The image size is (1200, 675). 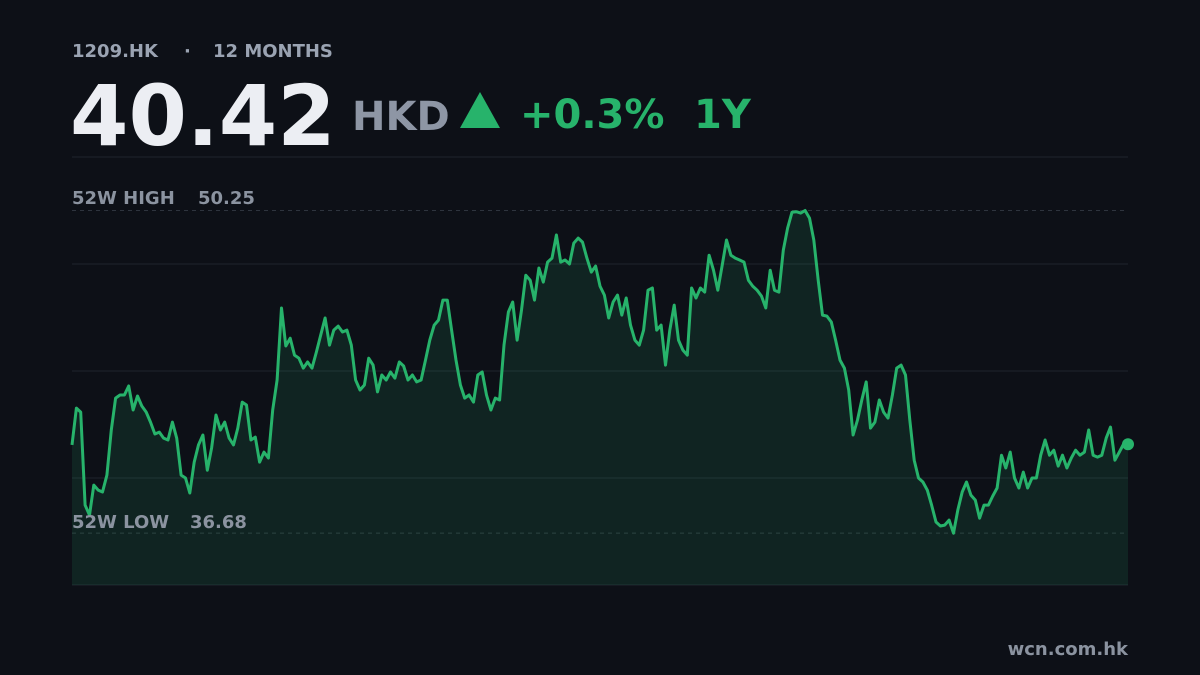 I want to click on up-arrow, so click(x=480, y=110).